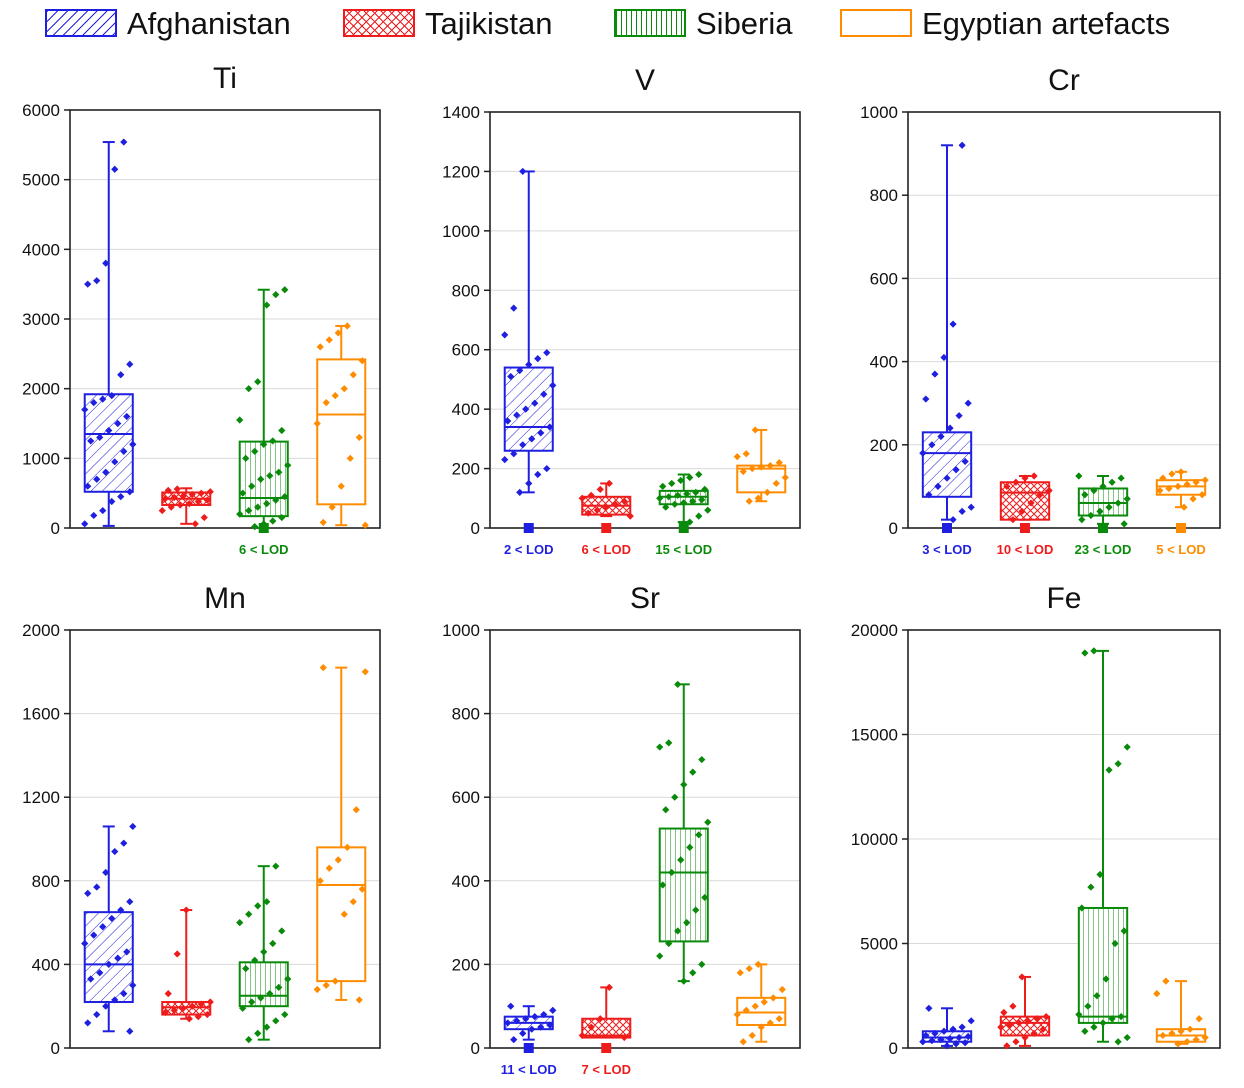 The width and height of the screenshot is (1244, 1088). I want to click on legend-label-egyptian-artefacts: Egyptian artefacts, so click(1046, 23).